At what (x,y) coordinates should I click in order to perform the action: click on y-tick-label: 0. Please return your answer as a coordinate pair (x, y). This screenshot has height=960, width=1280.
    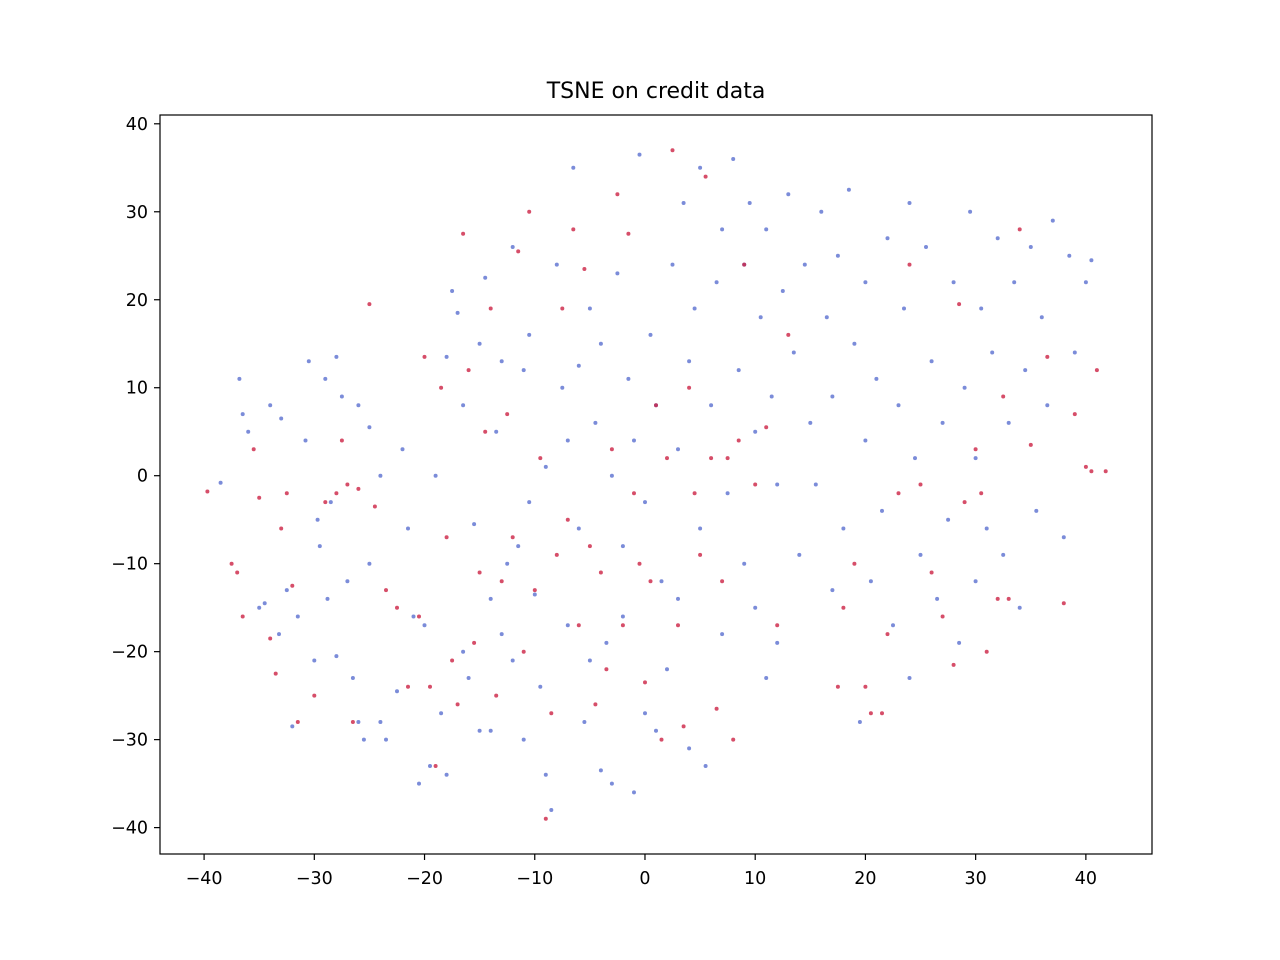
    Looking at the image, I should click on (142, 477).